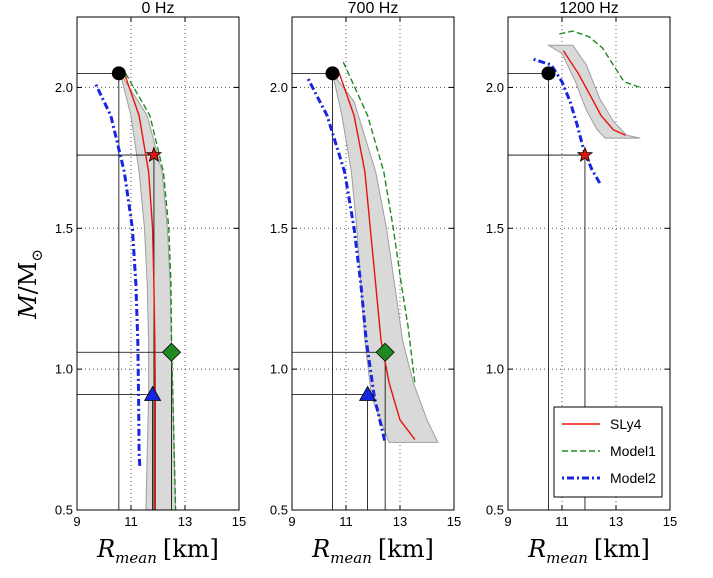  I want to click on y-axis-label: M/M⊙, so click(30, 284).